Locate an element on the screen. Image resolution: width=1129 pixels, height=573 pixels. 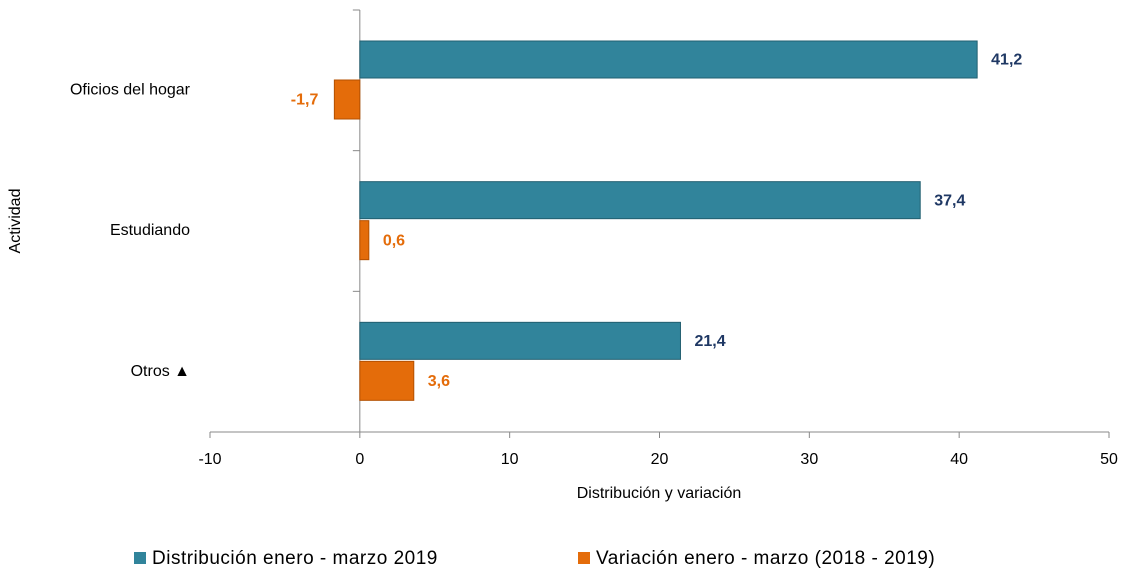
value-label: 41,2 is located at coordinates (1006, 60).